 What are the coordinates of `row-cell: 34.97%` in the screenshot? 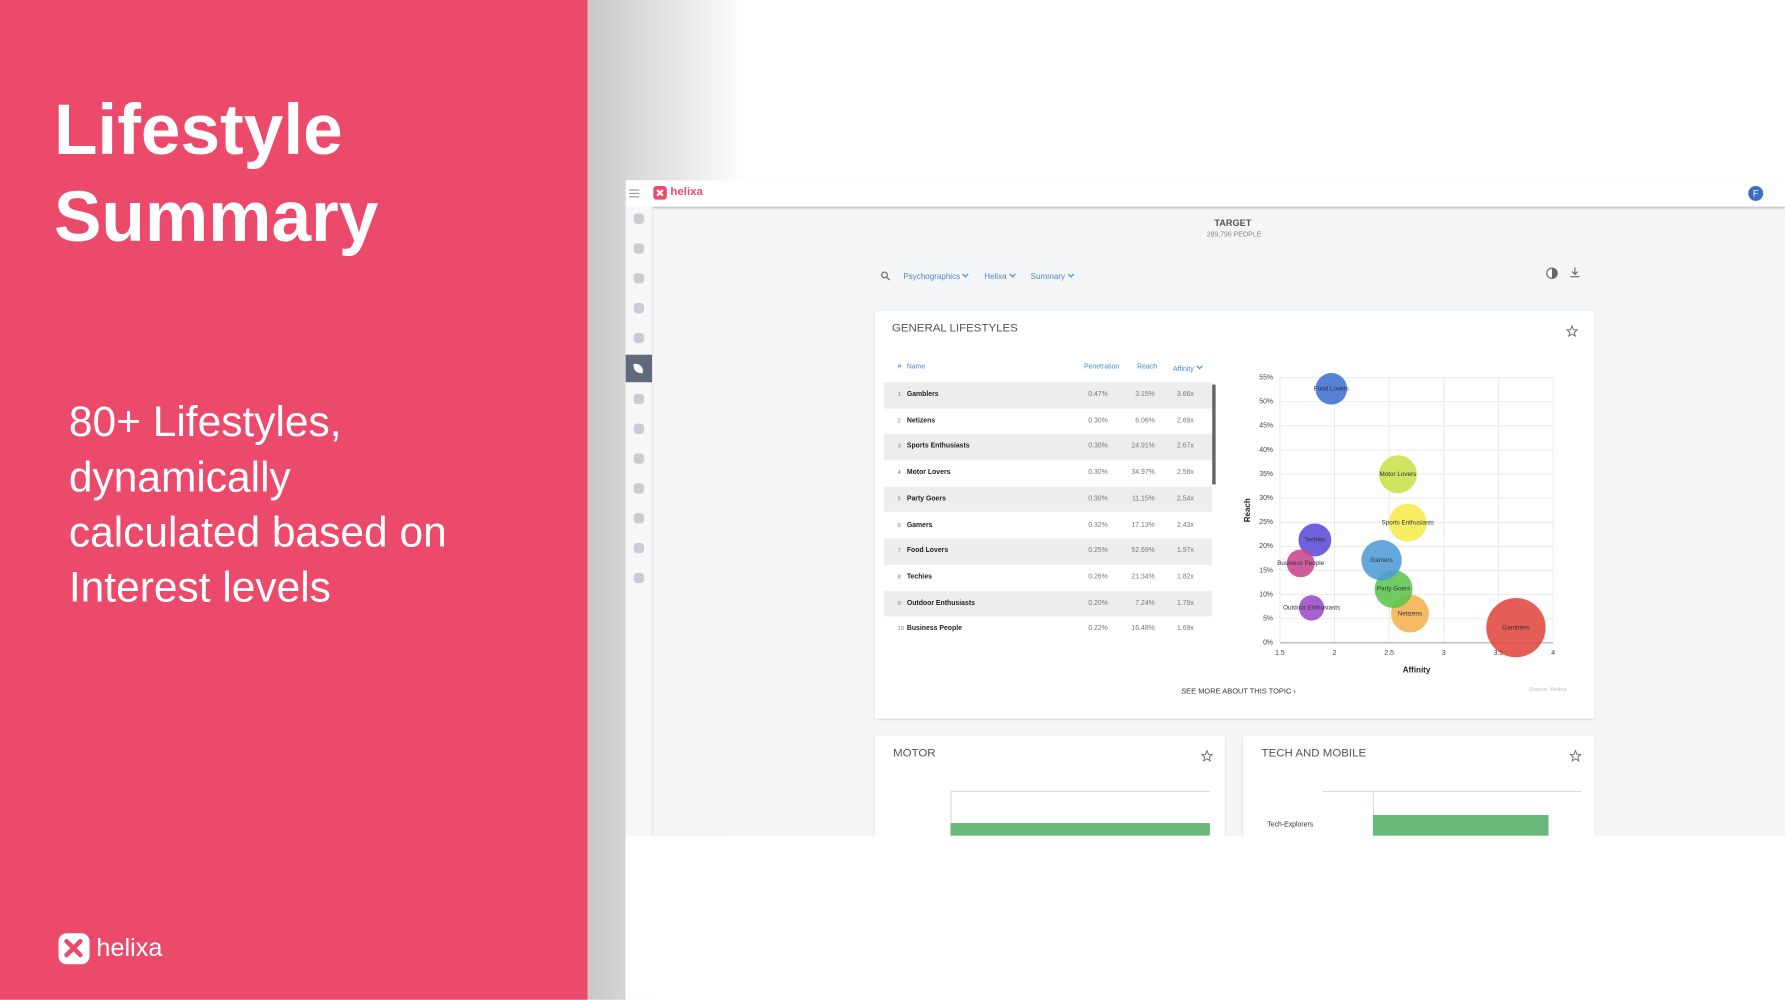 It's located at (1143, 473).